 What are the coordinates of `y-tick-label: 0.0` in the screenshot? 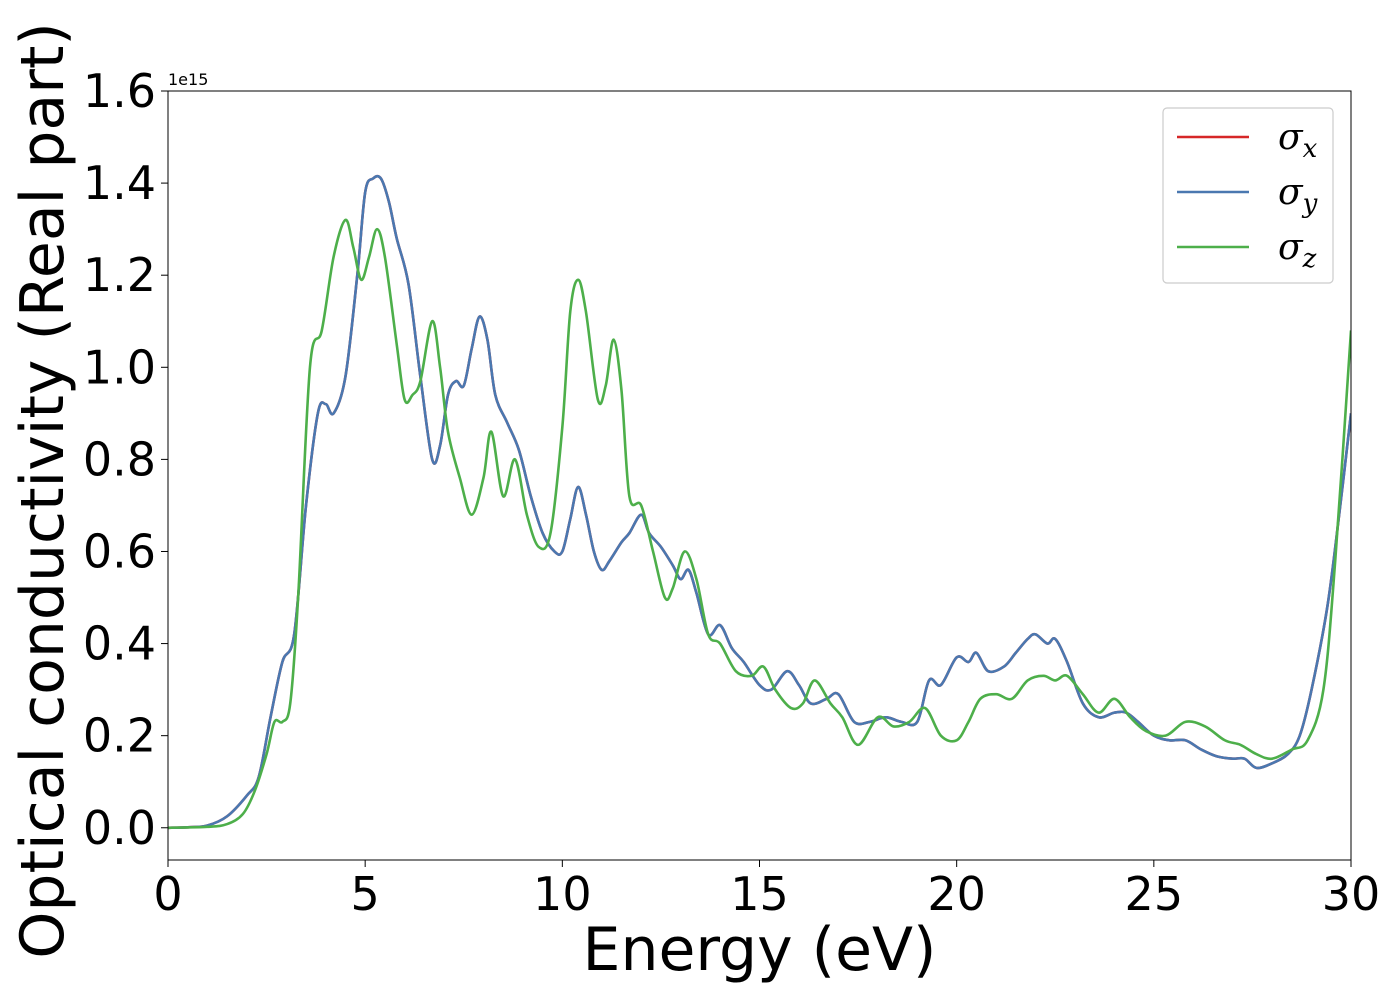 It's located at (119, 828).